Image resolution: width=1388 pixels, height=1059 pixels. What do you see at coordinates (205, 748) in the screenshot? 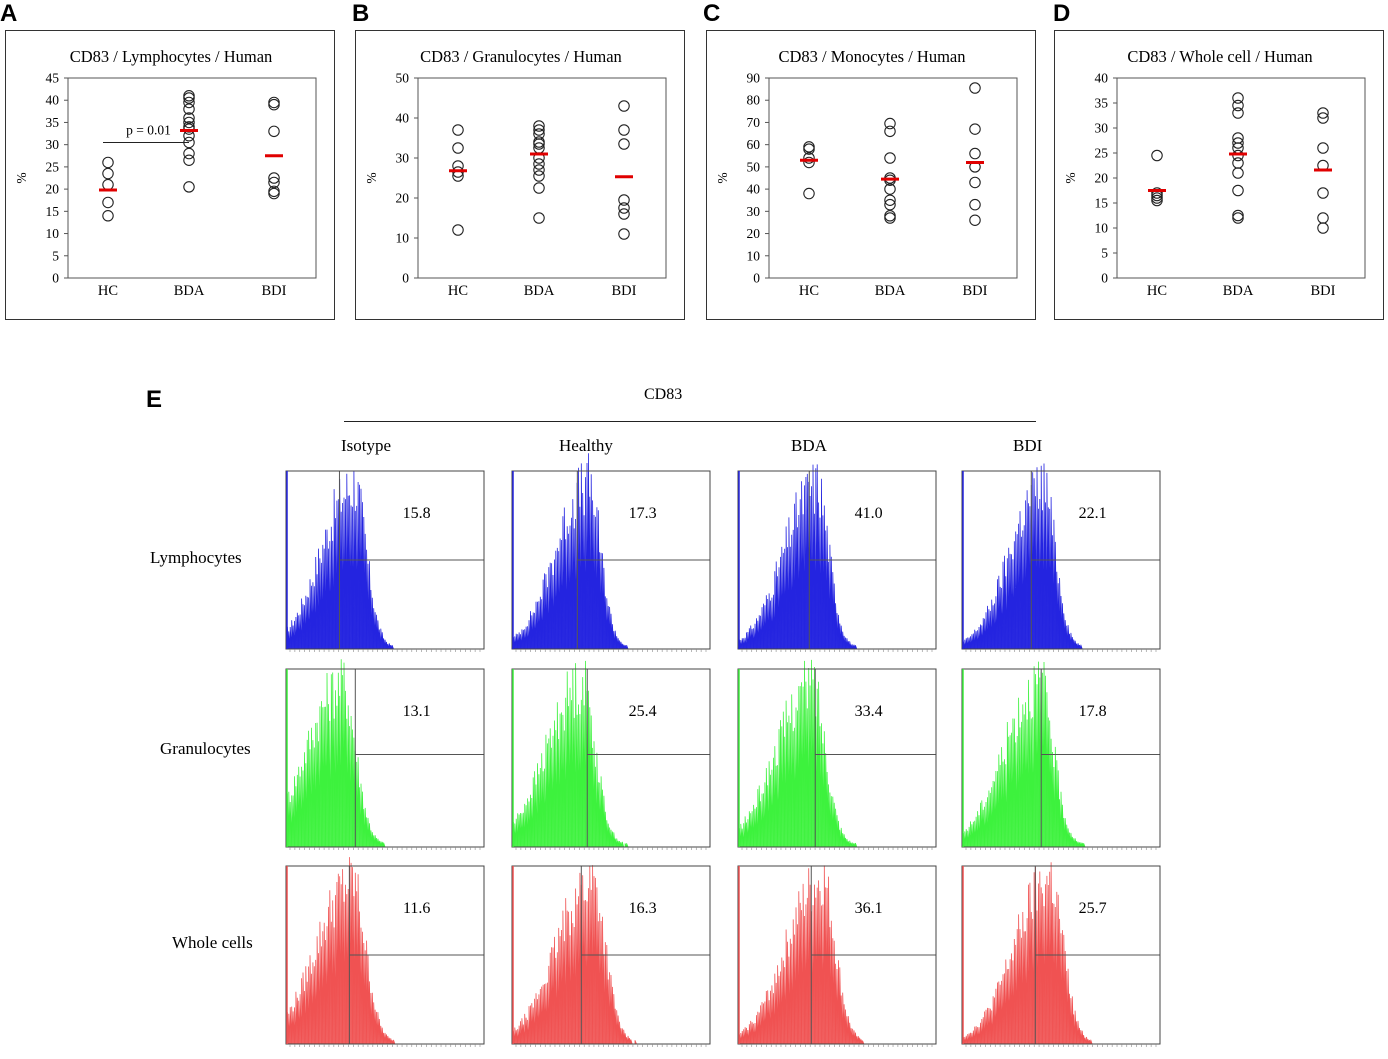
I see `row-label-granulocytes: Granulocytes` at bounding box center [205, 748].